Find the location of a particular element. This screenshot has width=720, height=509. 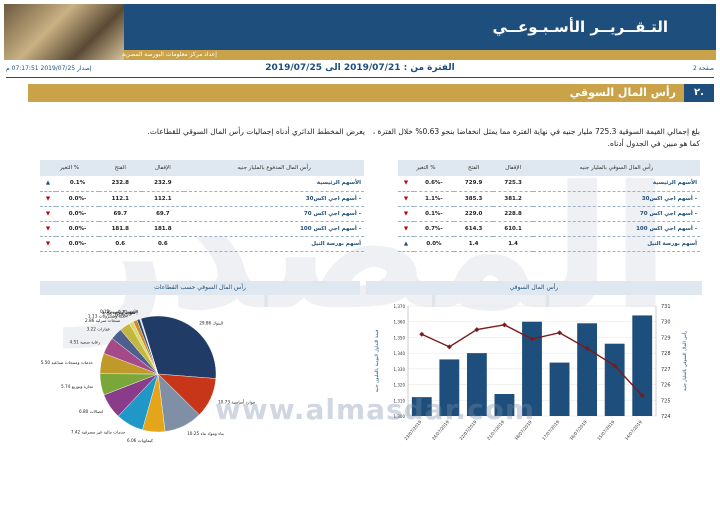

market-cap-header-0: رأس المال السوقي بالمليار جنيه is located at coordinates (616, 168).